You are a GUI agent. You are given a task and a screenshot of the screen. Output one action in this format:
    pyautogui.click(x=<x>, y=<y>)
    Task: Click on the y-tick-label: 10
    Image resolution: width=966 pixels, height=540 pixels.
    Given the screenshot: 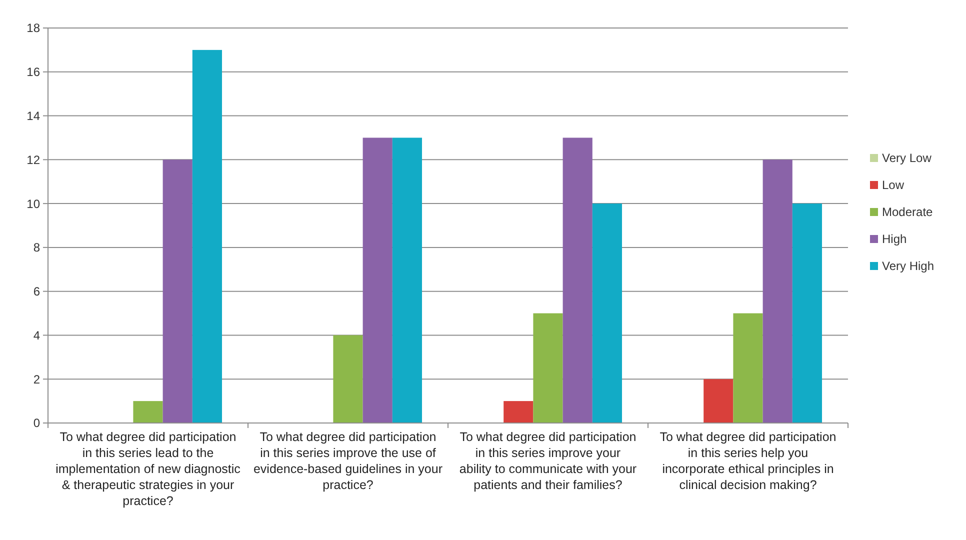 What is the action you would take?
    pyautogui.click(x=33, y=203)
    